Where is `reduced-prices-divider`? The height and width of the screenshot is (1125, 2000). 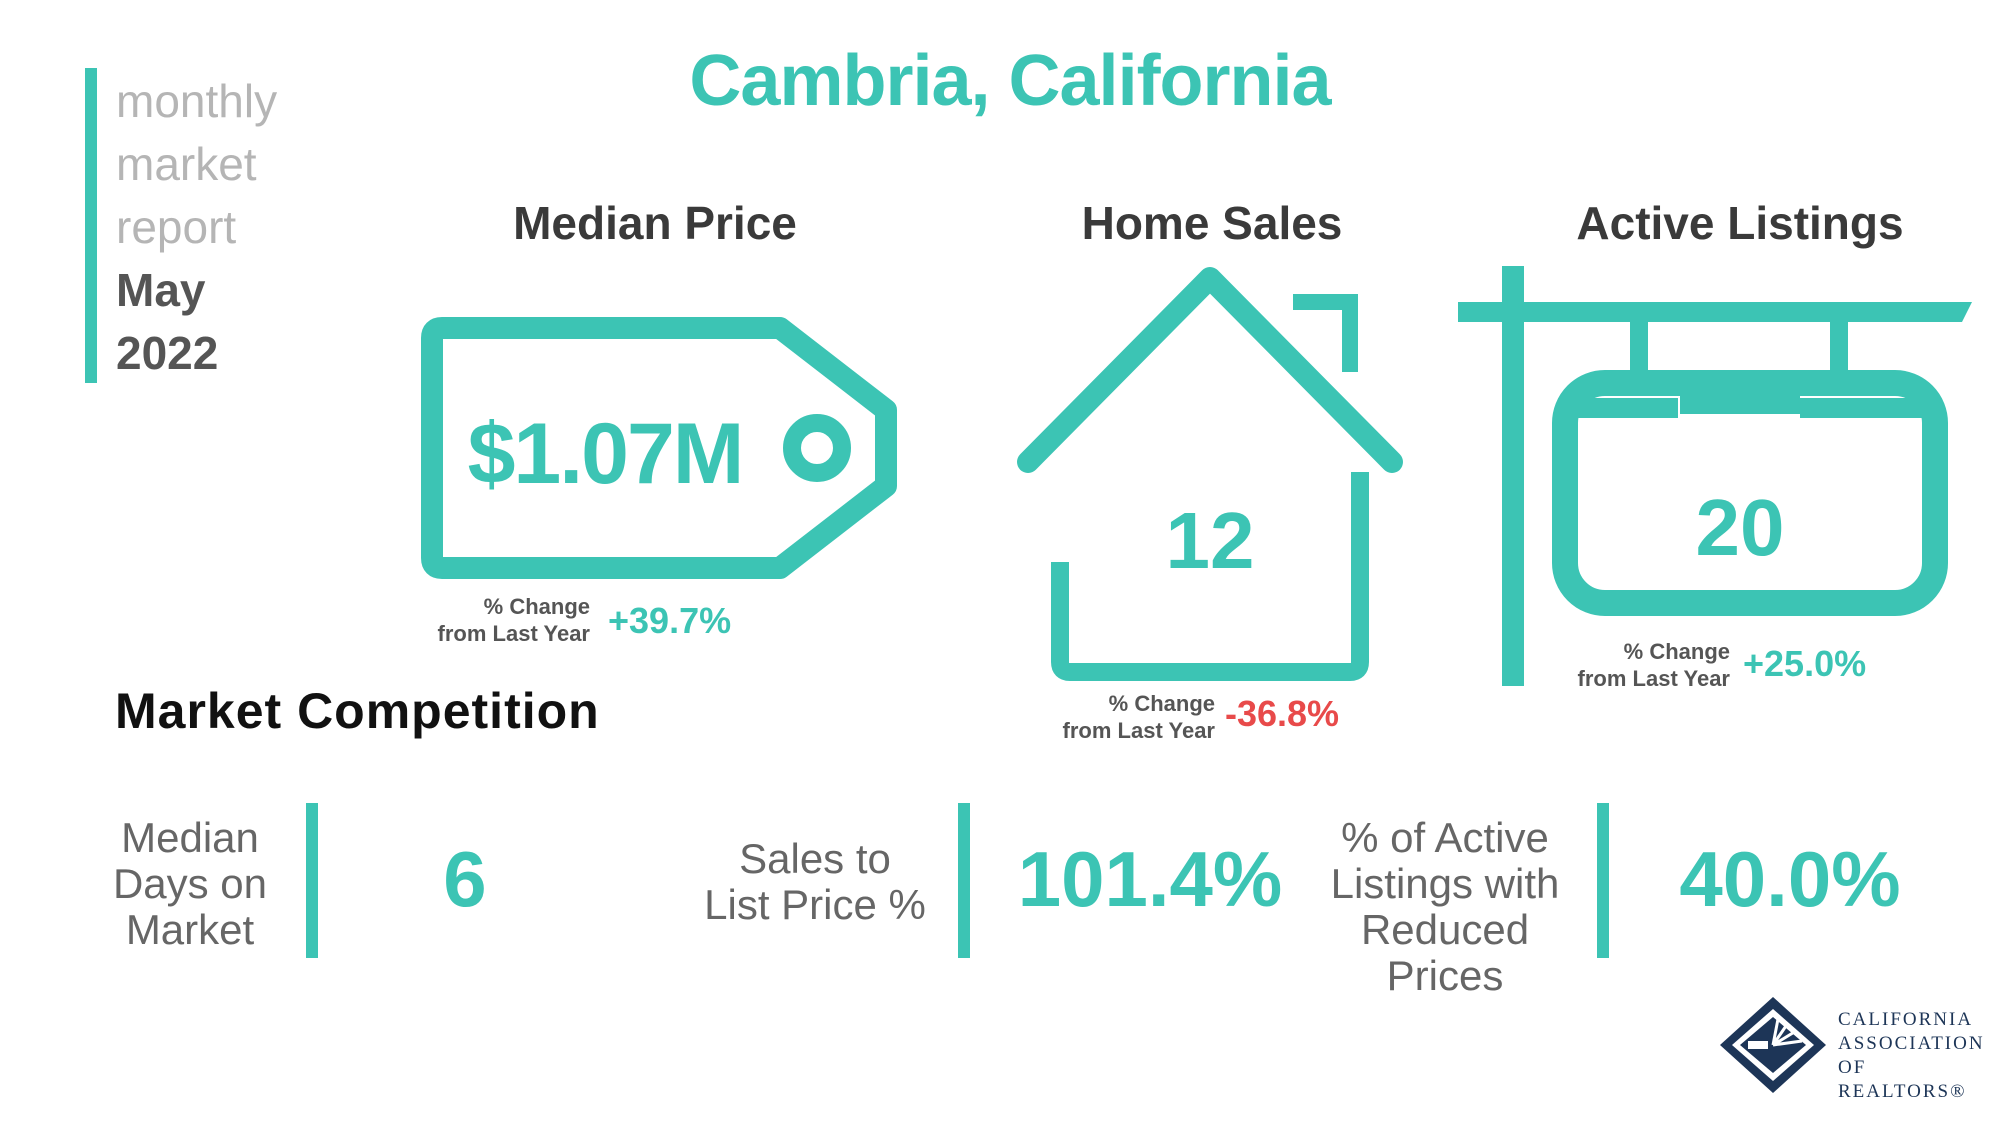
reduced-prices-divider is located at coordinates (1603, 880).